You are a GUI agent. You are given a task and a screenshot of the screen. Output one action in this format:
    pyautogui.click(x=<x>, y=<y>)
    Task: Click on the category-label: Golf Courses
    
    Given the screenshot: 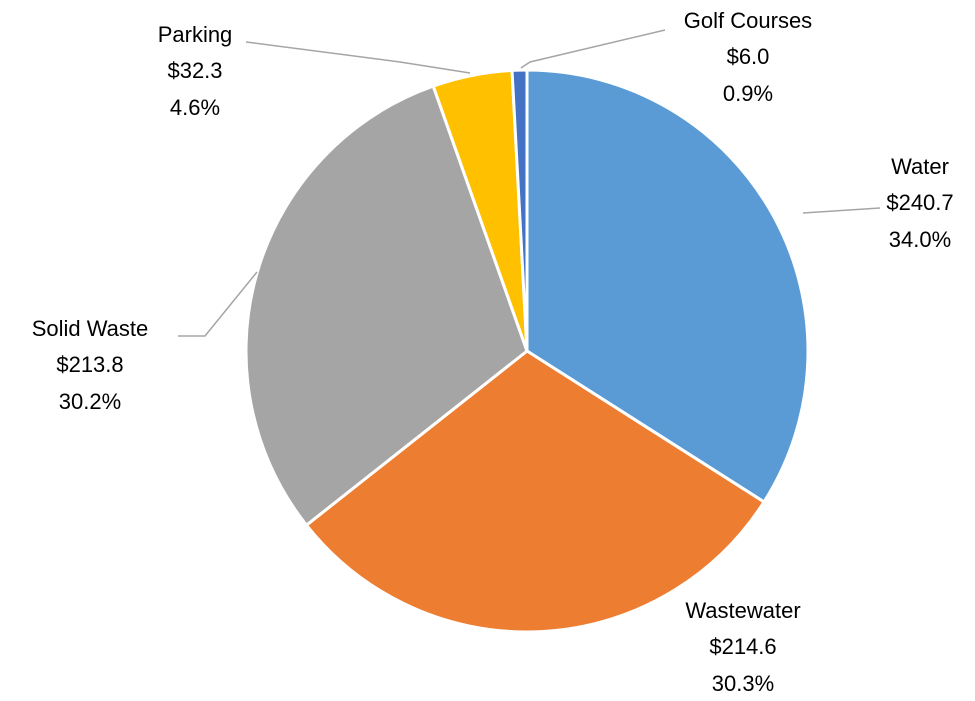 What is the action you would take?
    pyautogui.click(x=748, y=20)
    